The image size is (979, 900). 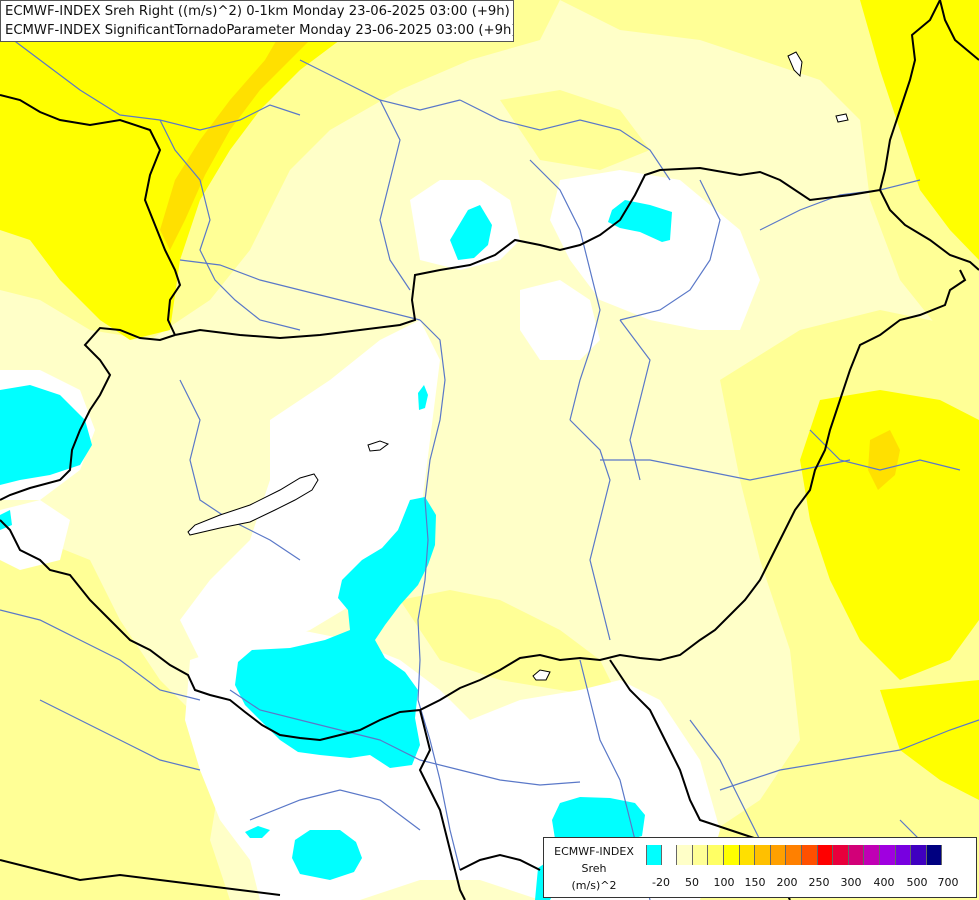 I want to click on legend-tick-label: 150, so click(x=755, y=882).